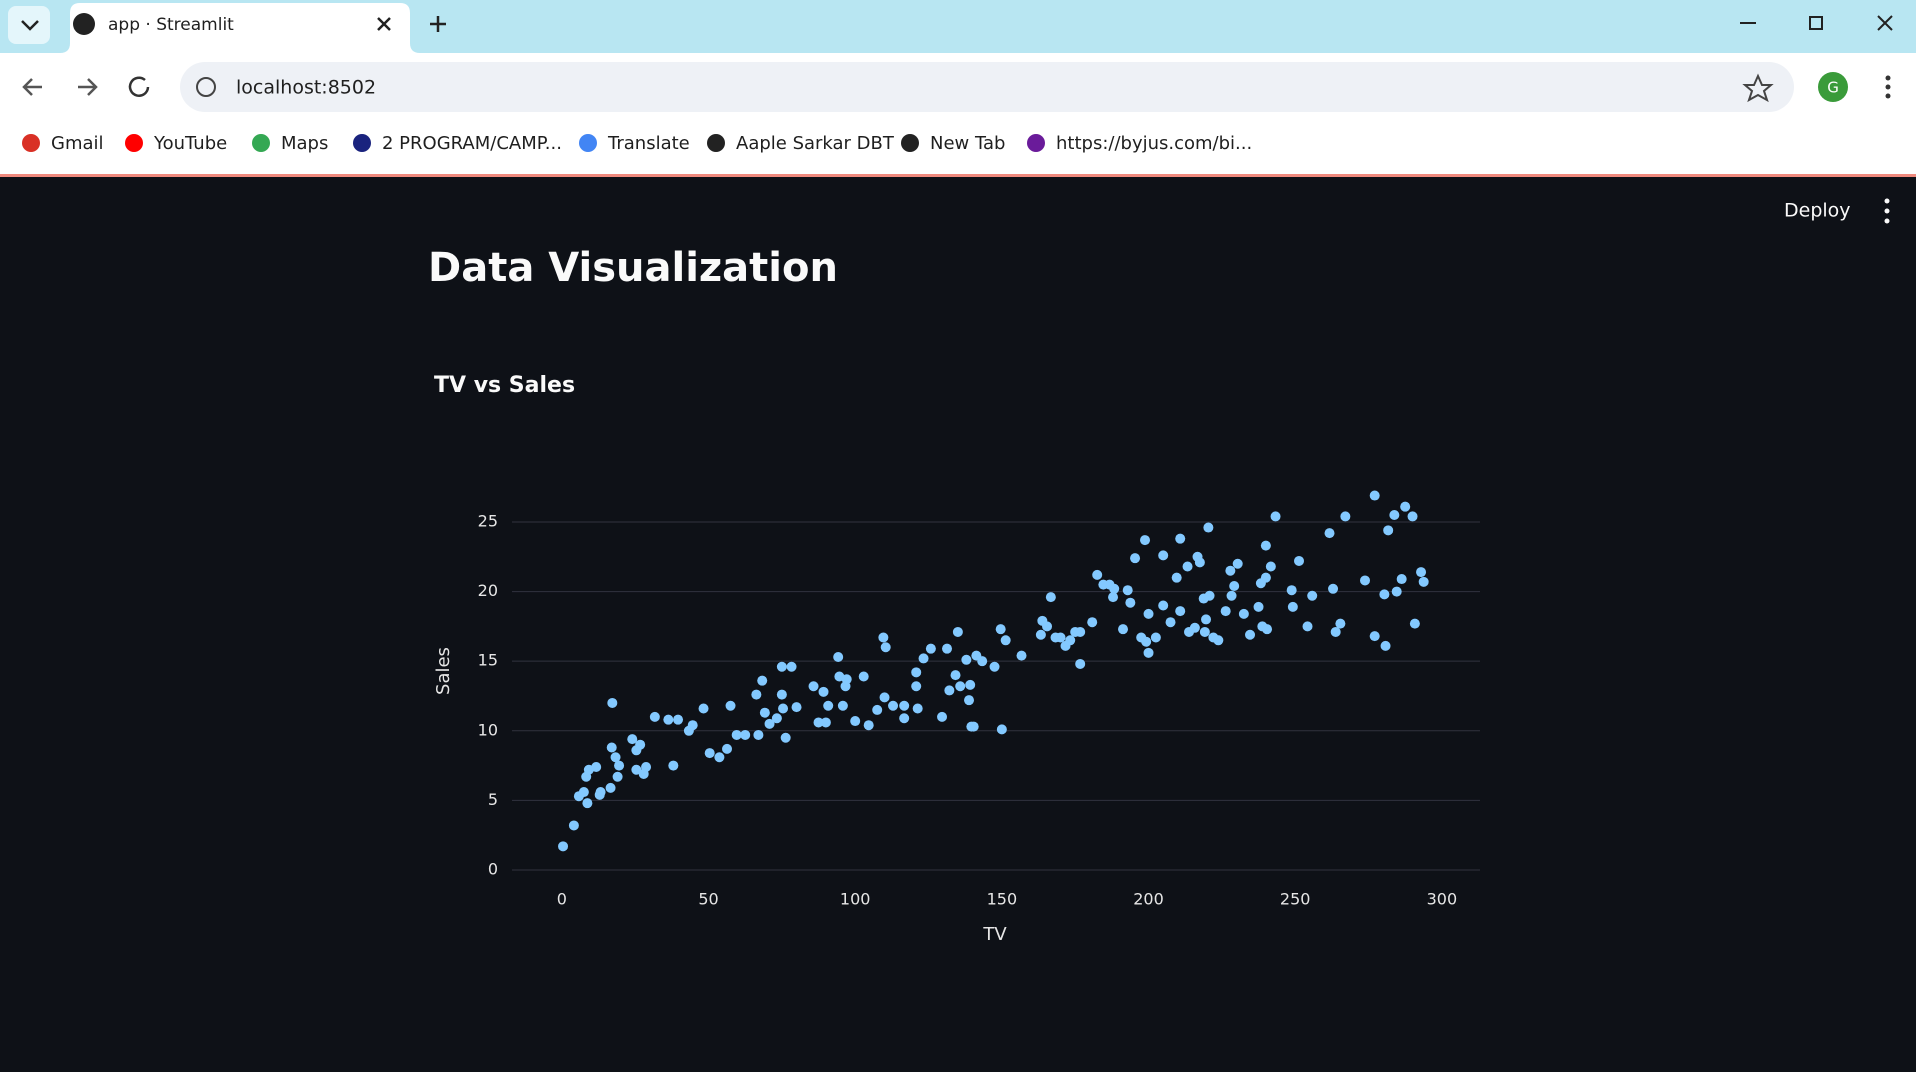  Describe the element at coordinates (708, 899) in the screenshot. I see `x-tick-label: 50` at that location.